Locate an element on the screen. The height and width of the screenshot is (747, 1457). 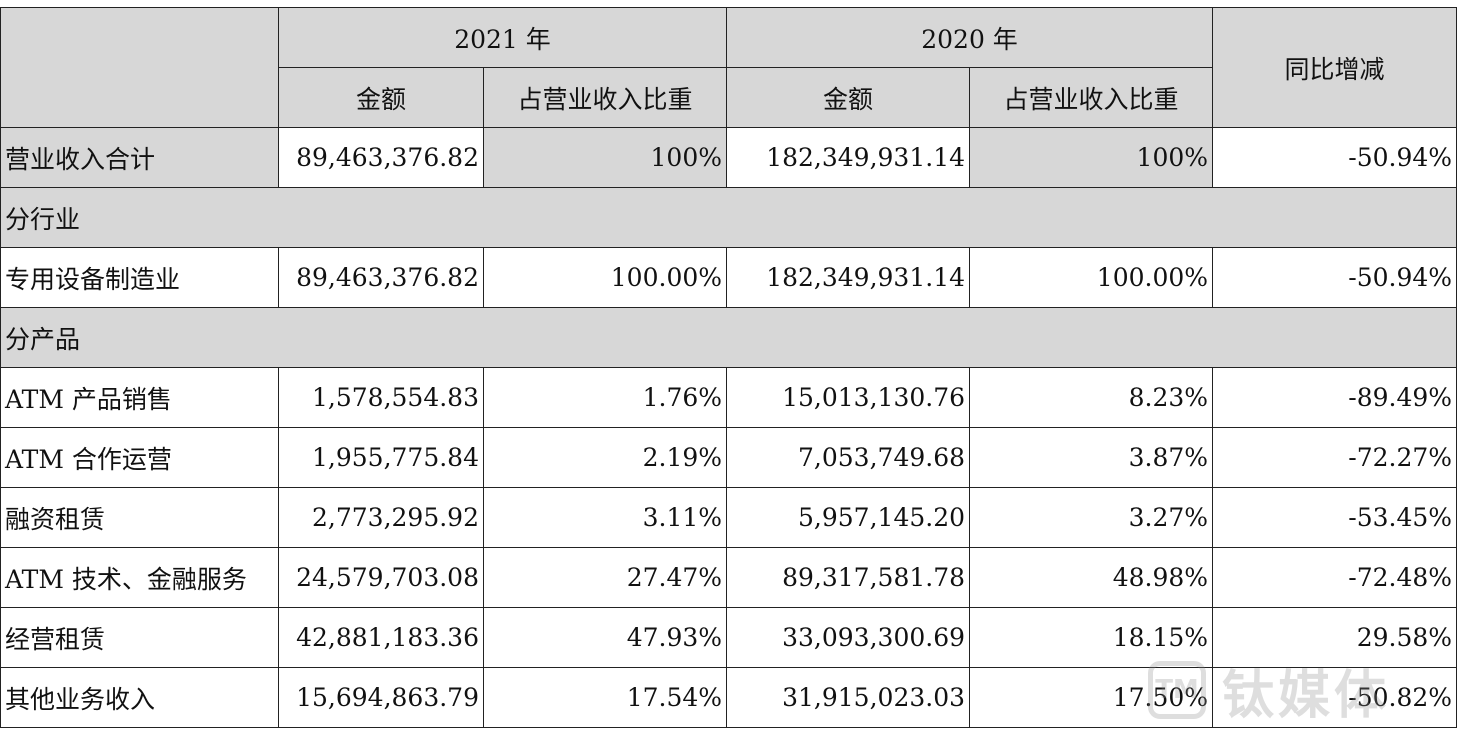
total-amount-2021: 89,463,376.82 is located at coordinates (381, 157).